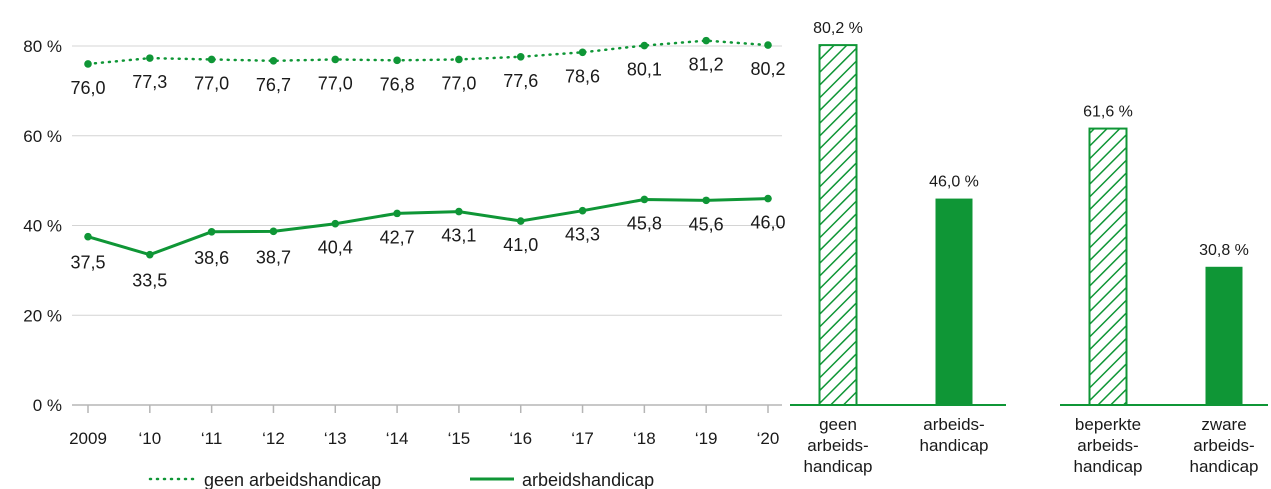  What do you see at coordinates (335, 438) in the screenshot?
I see `x-tick-label: ‘13` at bounding box center [335, 438].